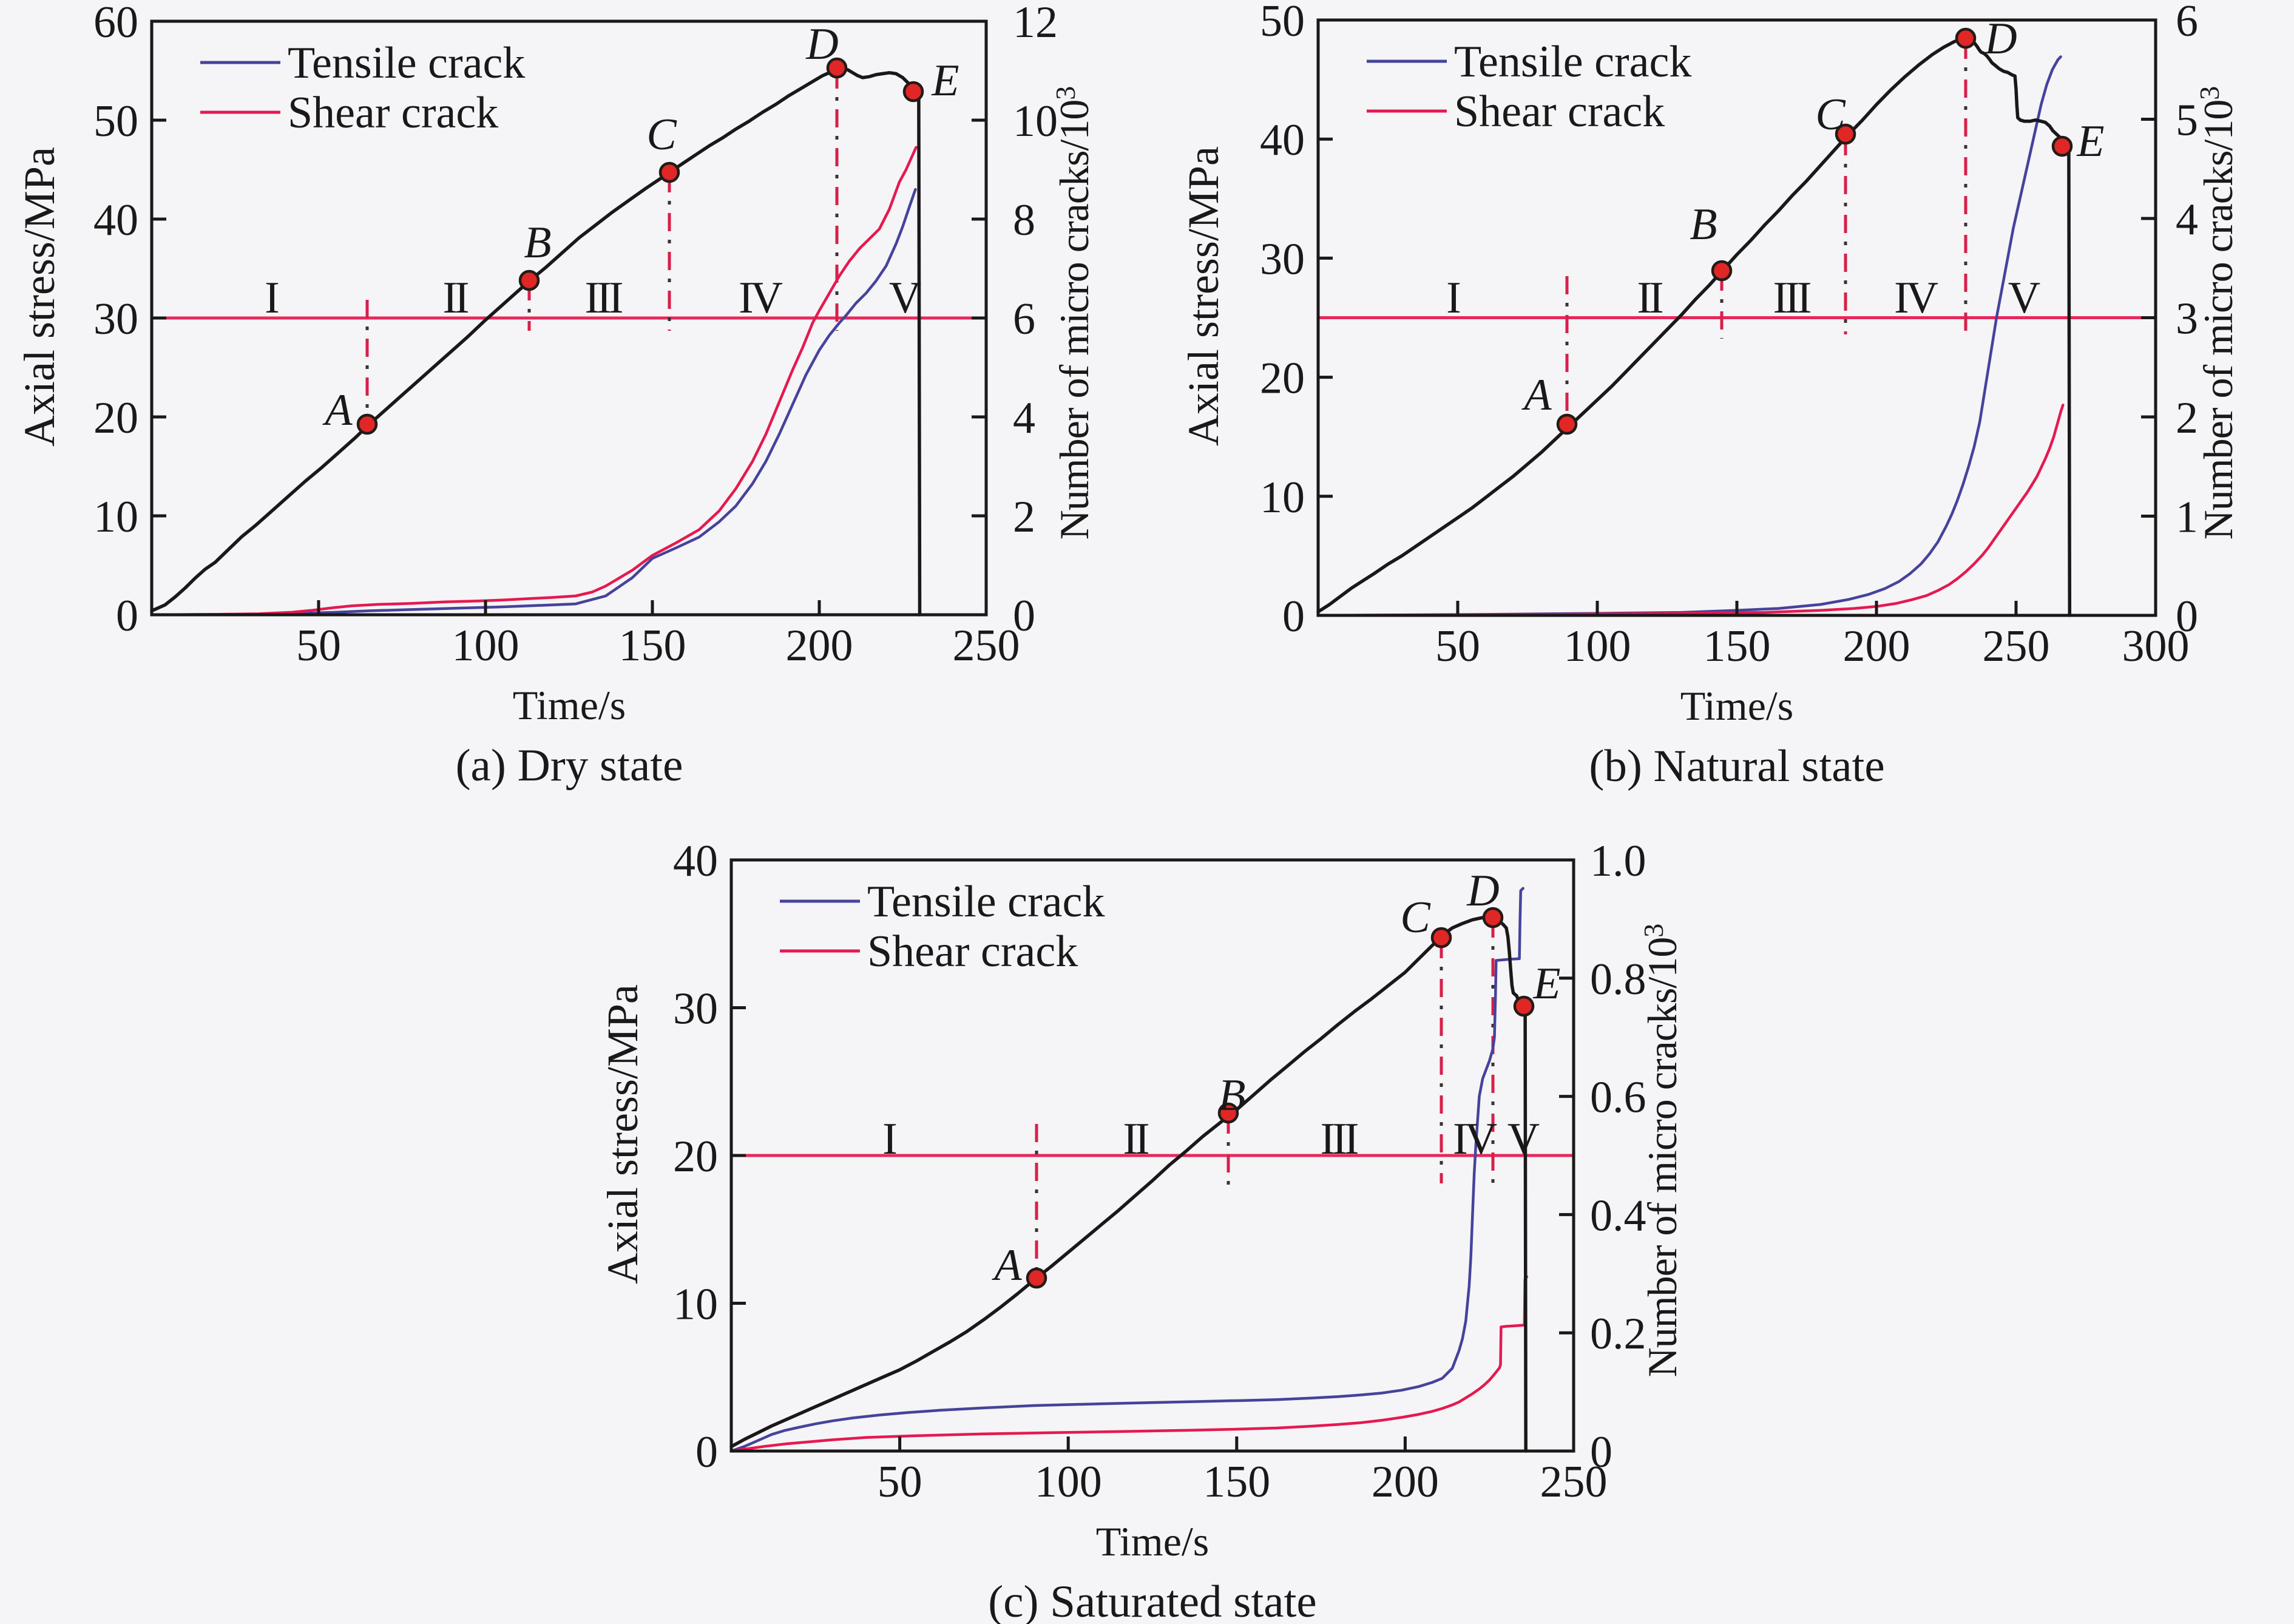 The width and height of the screenshot is (2294, 1624). Describe the element at coordinates (1618, 1215) in the screenshot. I see `svg-text: 0.4` at that location.